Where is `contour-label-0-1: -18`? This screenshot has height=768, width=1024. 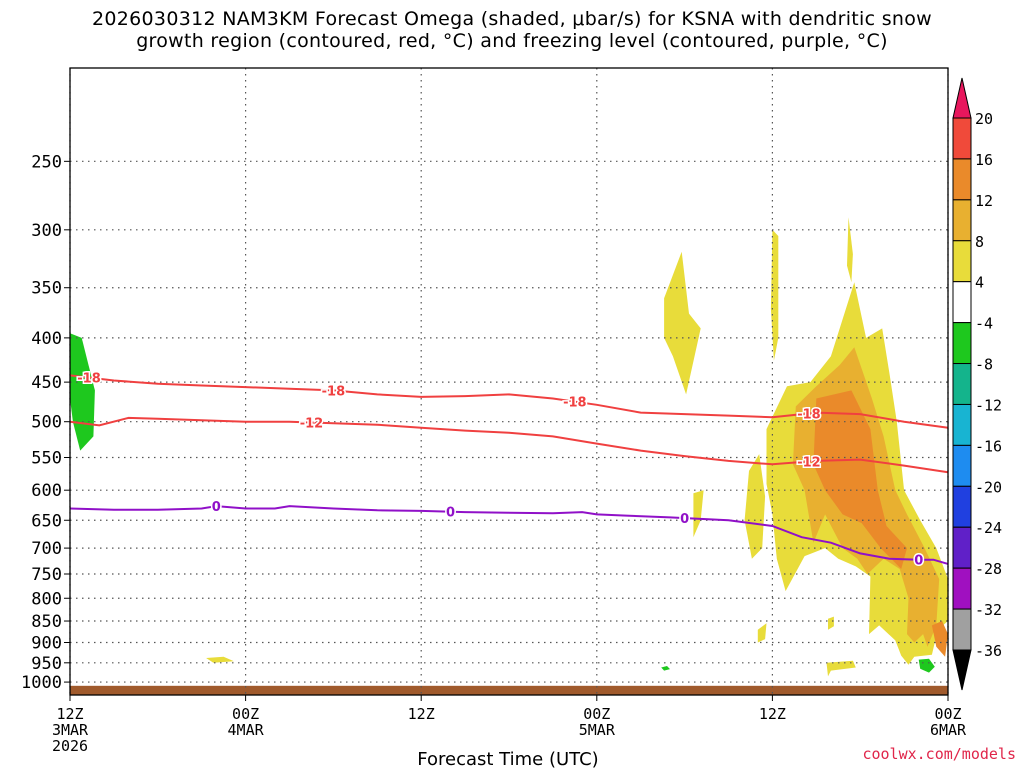 contour-label-0-1: -18 is located at coordinates (334, 391).